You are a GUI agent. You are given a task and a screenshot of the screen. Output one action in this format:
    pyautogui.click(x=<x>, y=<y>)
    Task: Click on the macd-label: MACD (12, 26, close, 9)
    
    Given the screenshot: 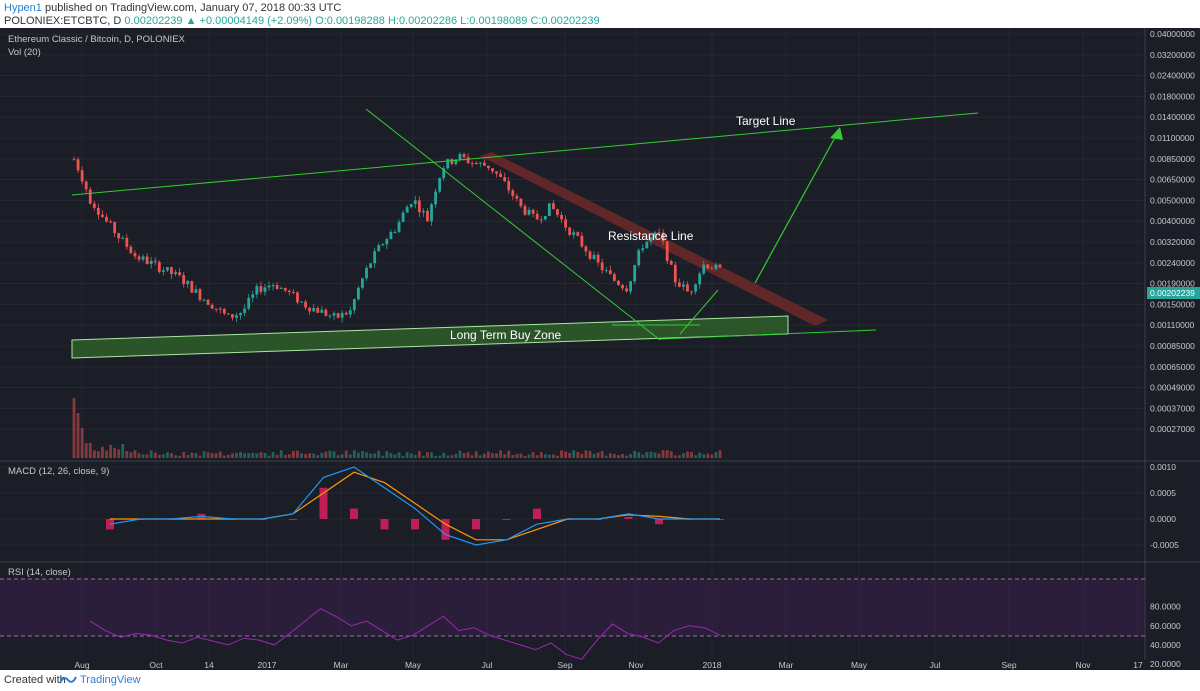 What is the action you would take?
    pyautogui.click(x=58, y=471)
    